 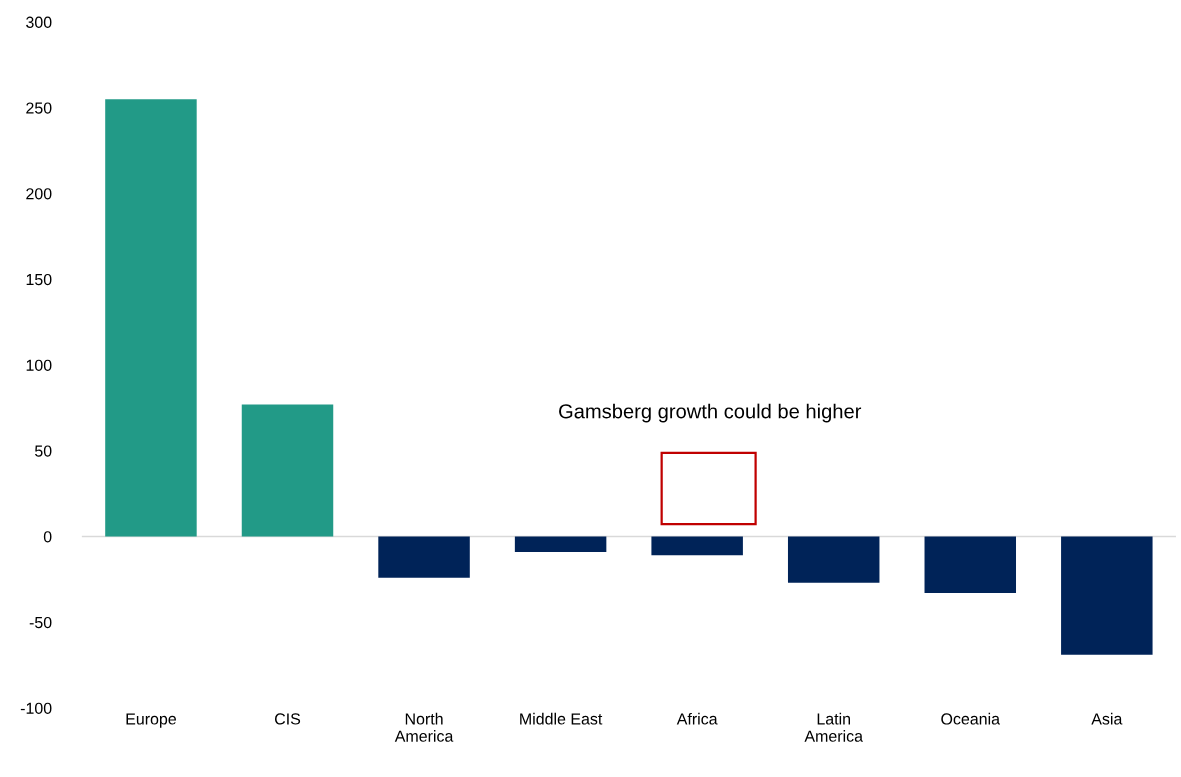 I want to click on y-tick-label: 0, so click(x=47, y=537).